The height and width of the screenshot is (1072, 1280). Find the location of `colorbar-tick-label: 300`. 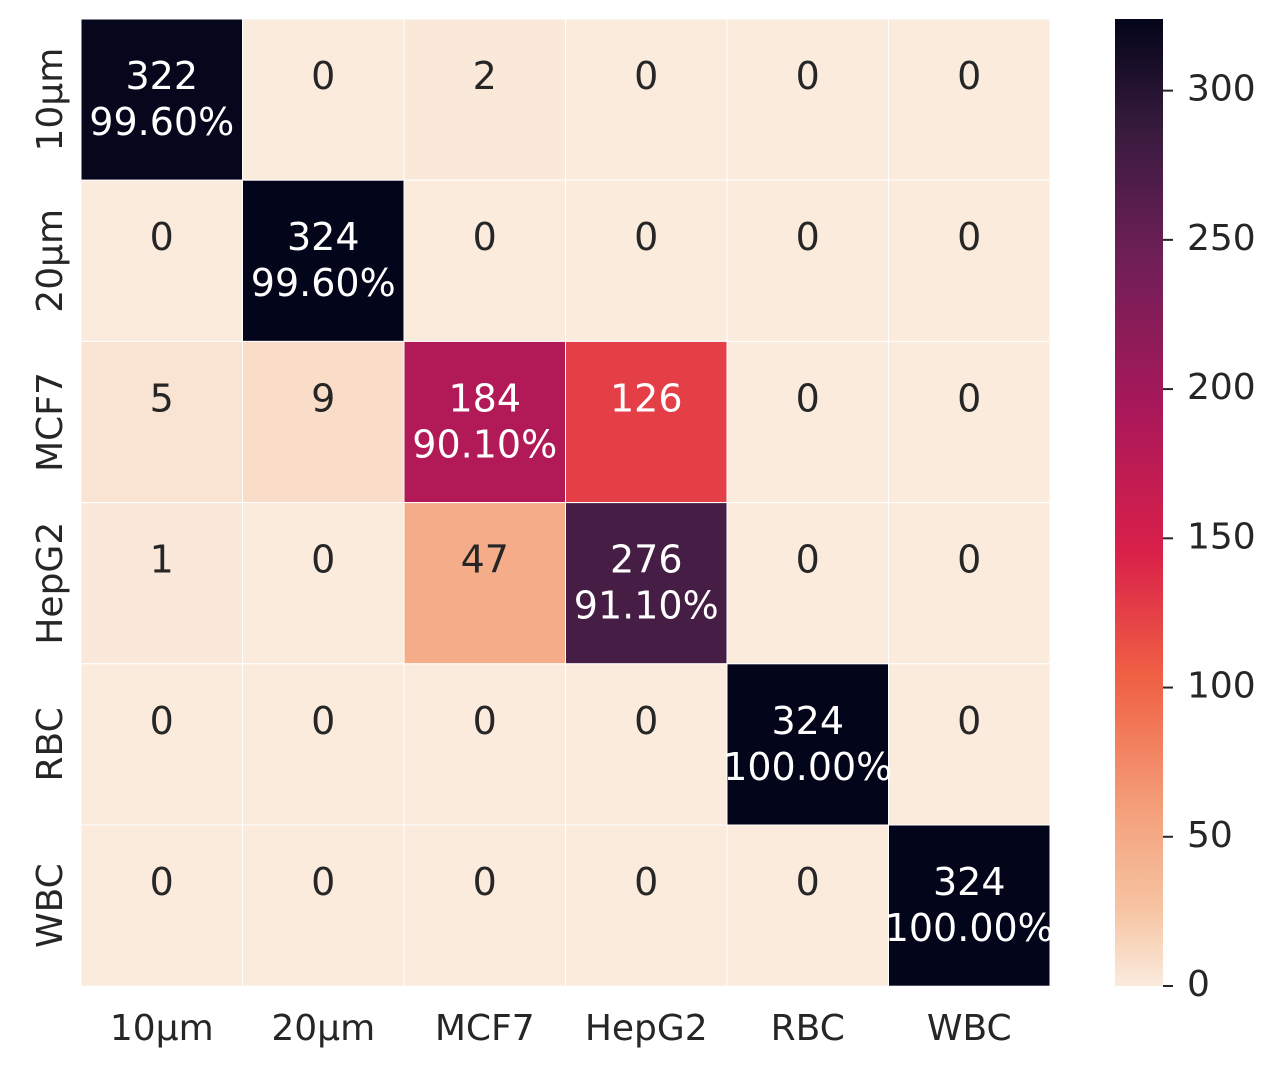

colorbar-tick-label: 300 is located at coordinates (1221, 89).